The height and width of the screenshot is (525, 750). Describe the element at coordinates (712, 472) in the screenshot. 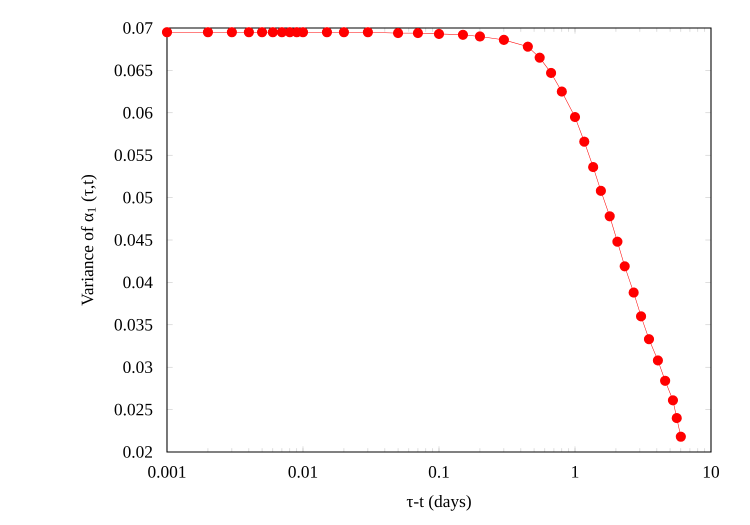

I see `x-tick-label: 10` at that location.